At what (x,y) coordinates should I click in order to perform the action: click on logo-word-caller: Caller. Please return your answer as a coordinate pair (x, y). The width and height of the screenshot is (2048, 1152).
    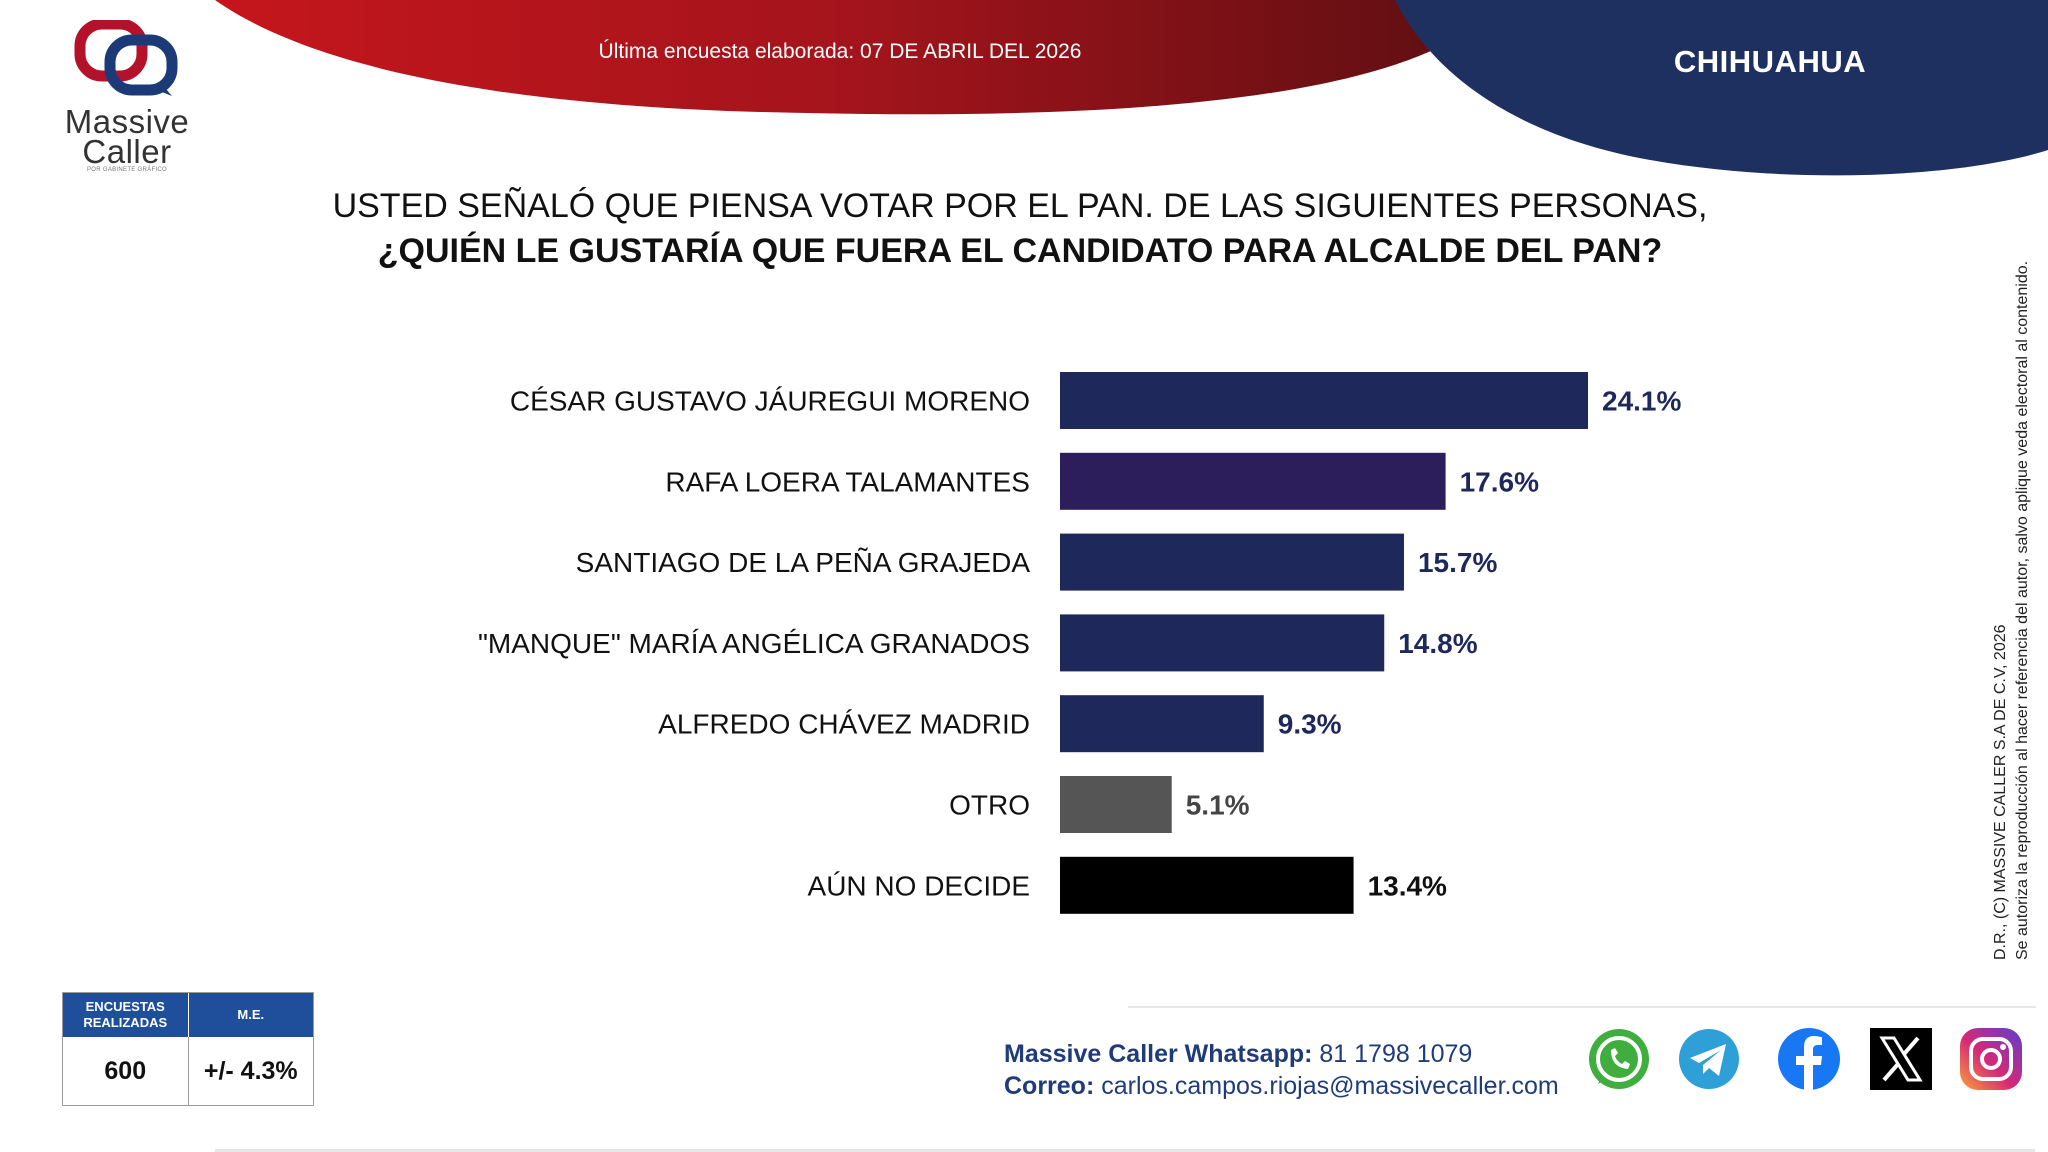
    Looking at the image, I should click on (127, 151).